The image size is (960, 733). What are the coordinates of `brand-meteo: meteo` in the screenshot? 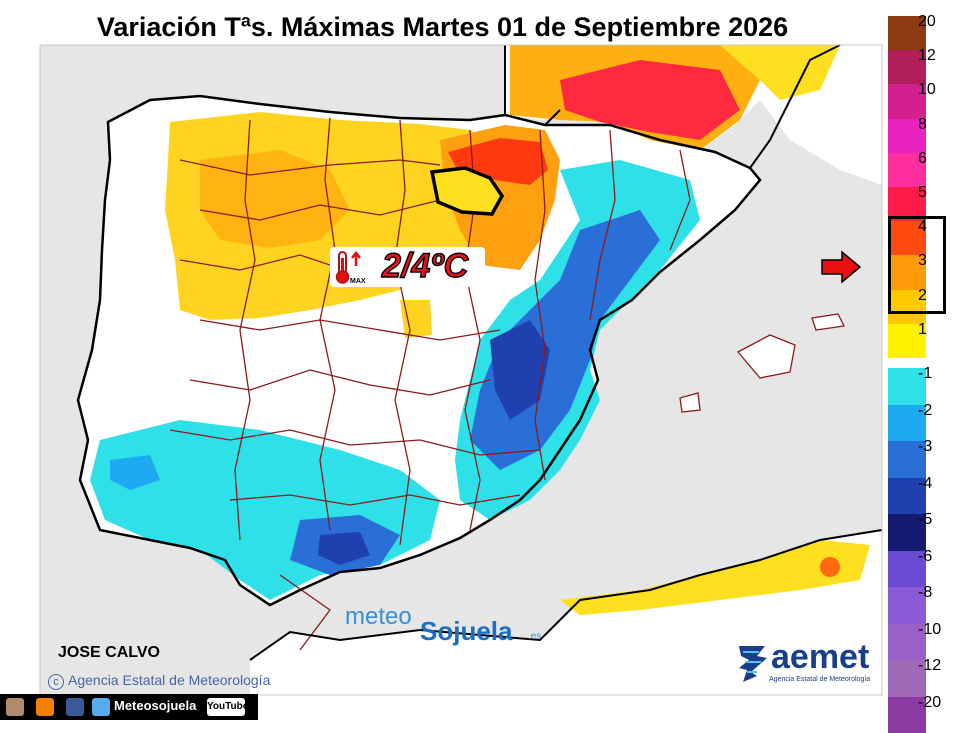 It's located at (378, 616).